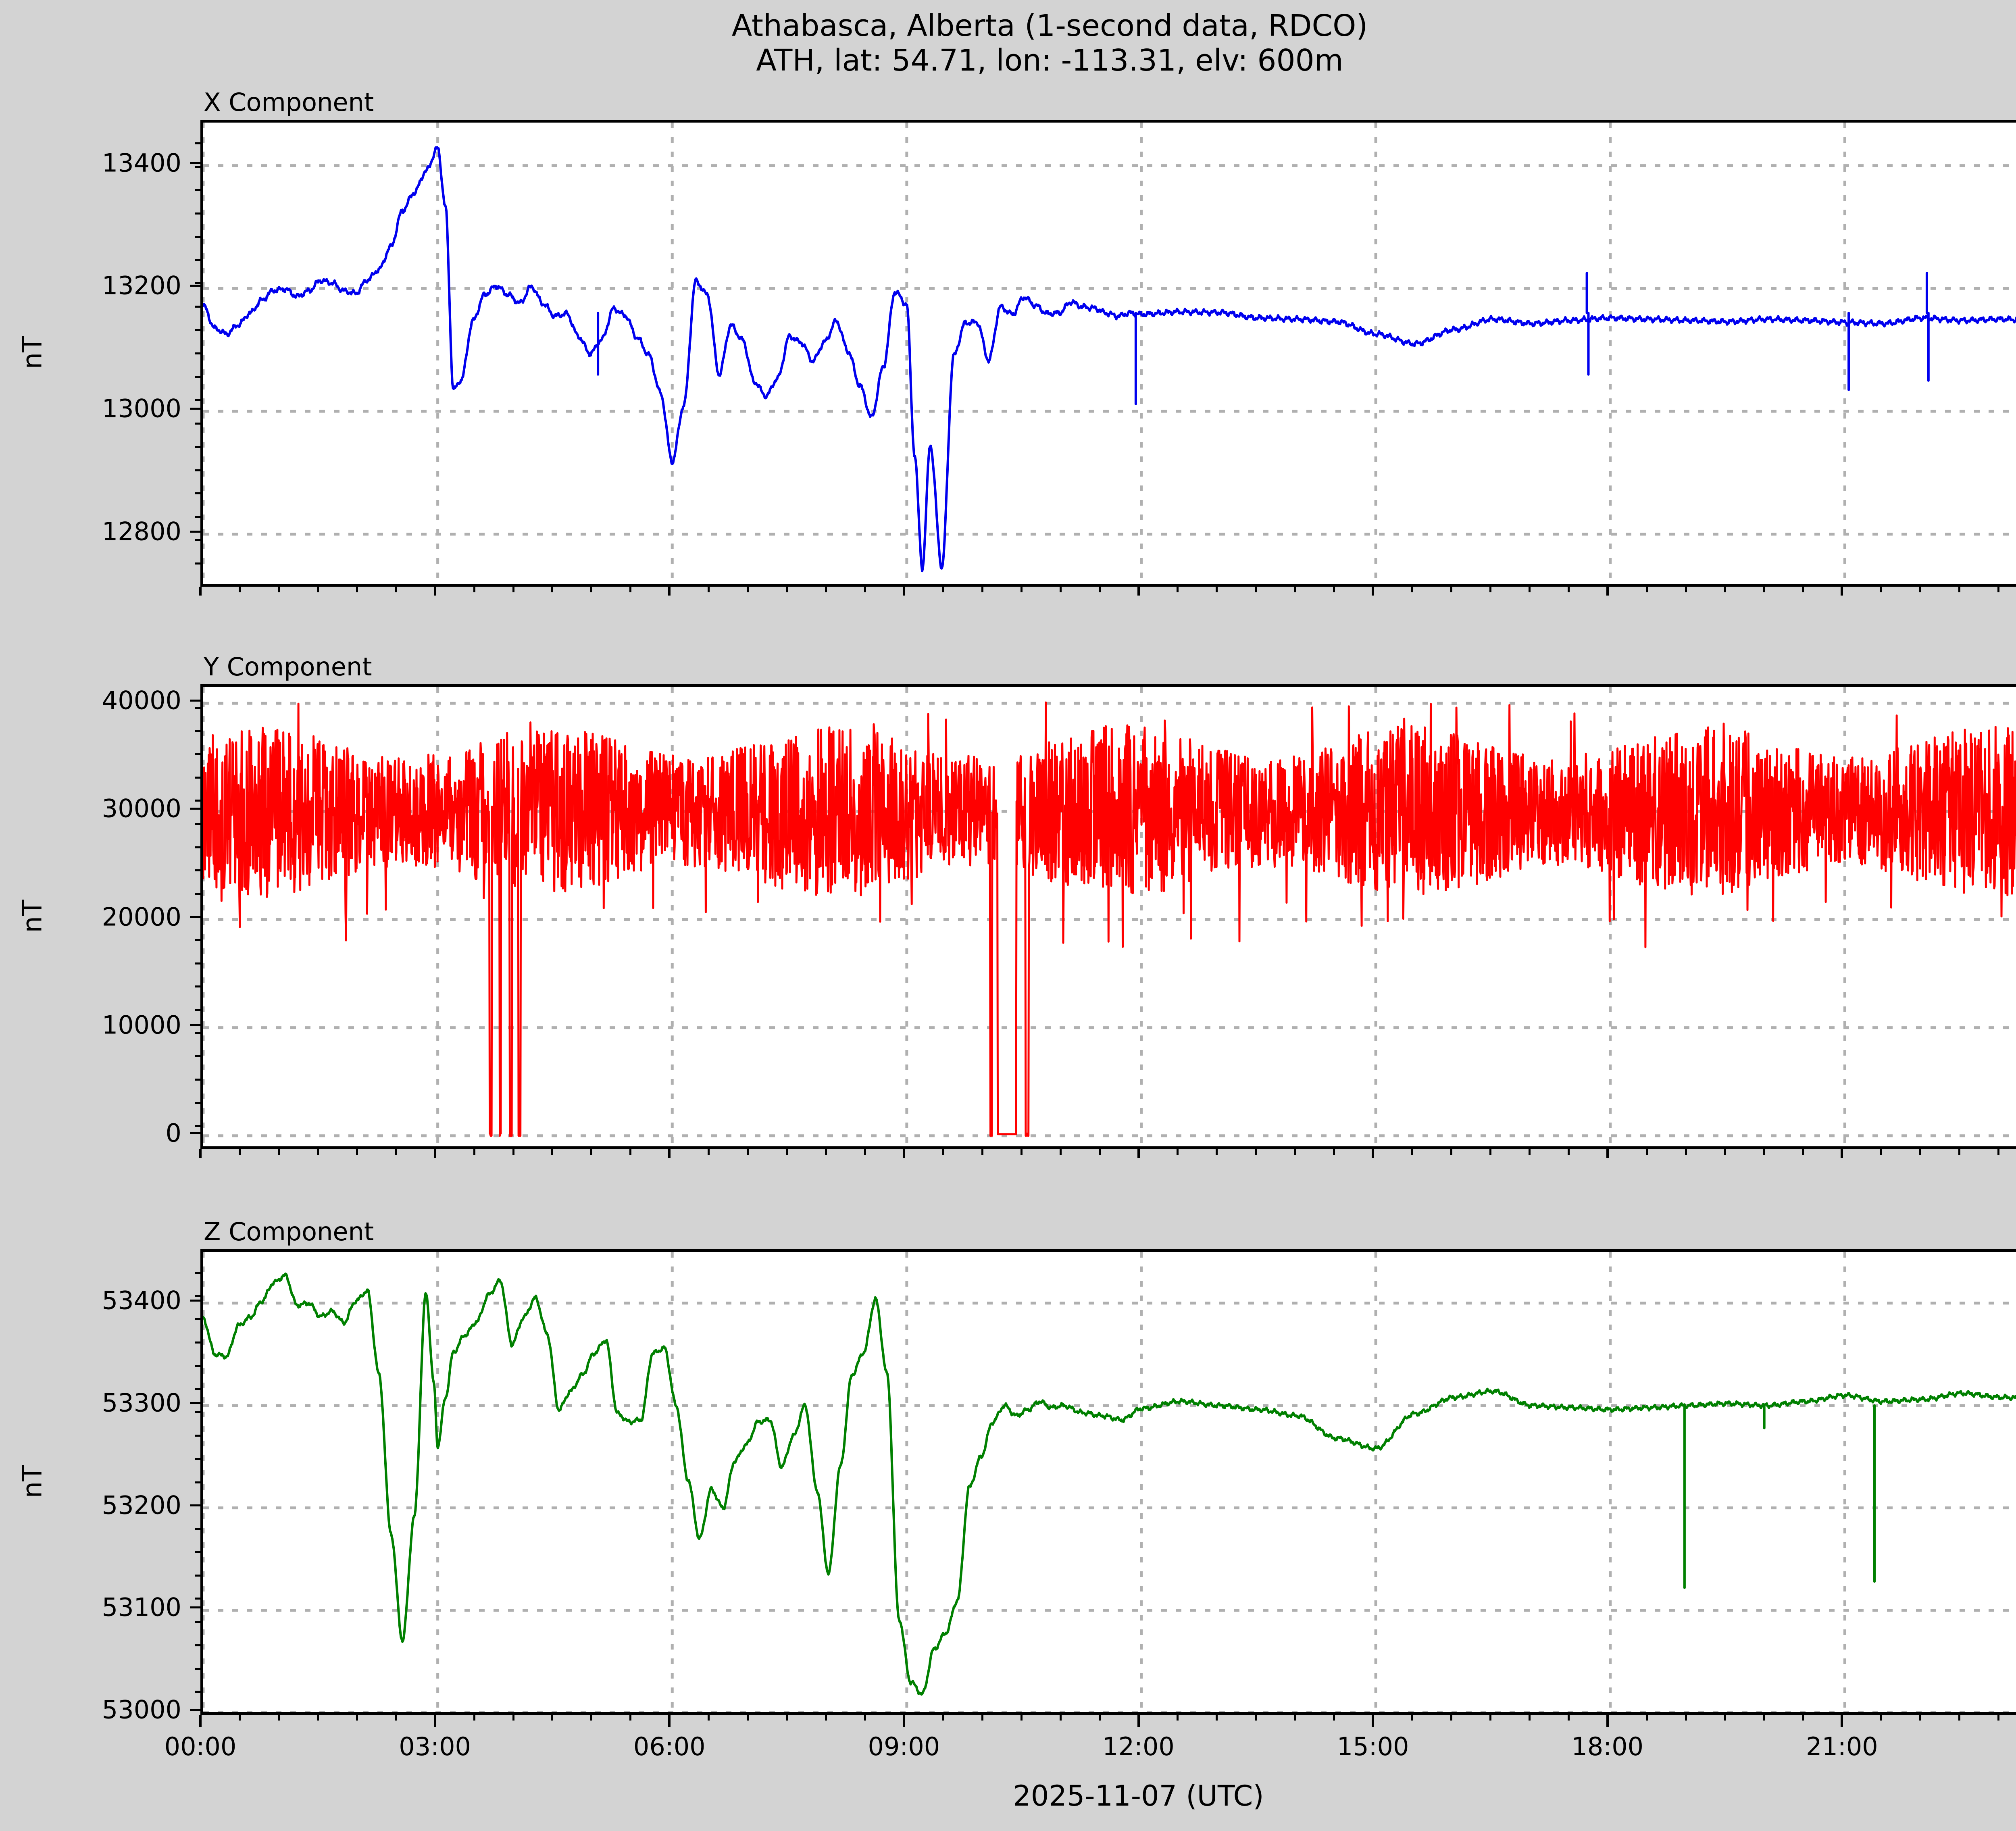 The width and height of the screenshot is (2016, 1831). Describe the element at coordinates (1373, 1746) in the screenshot. I see `x-tick-label: 15:00` at that location.